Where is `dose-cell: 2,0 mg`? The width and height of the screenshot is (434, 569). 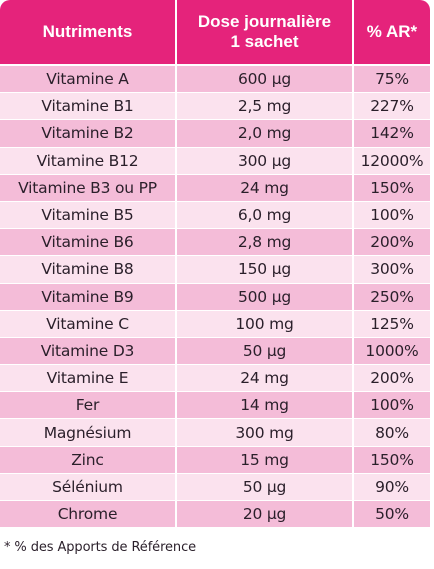
dose-cell: 2,0 mg is located at coordinates (265, 133).